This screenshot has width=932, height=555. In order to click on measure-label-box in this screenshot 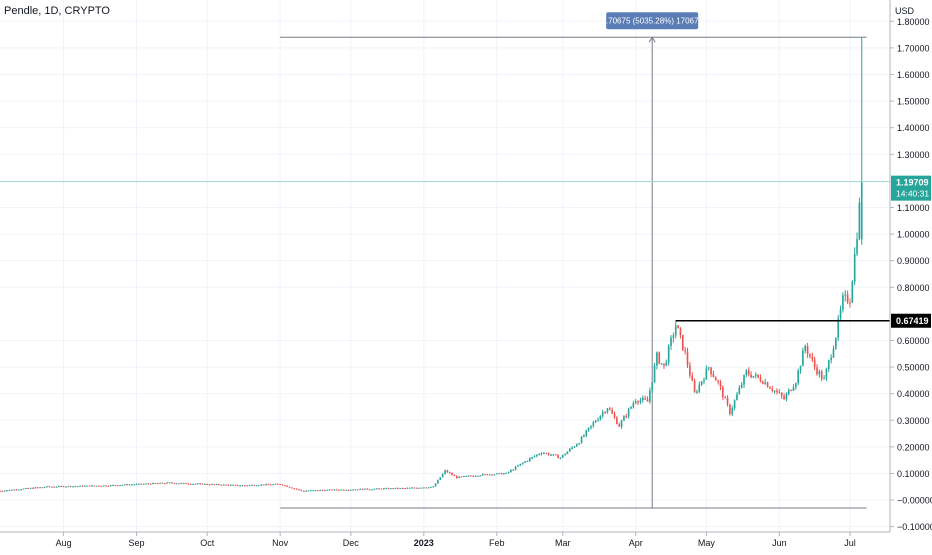, I will do `click(652, 21)`.